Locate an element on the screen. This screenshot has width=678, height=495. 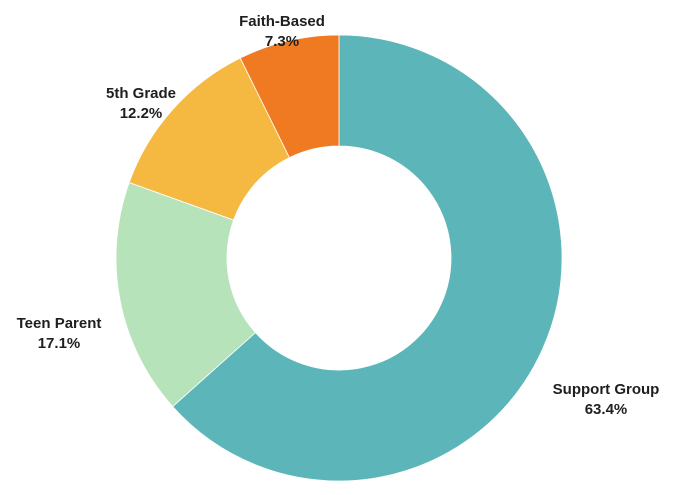
slice-pct-support-group: 63.4% is located at coordinates (606, 409).